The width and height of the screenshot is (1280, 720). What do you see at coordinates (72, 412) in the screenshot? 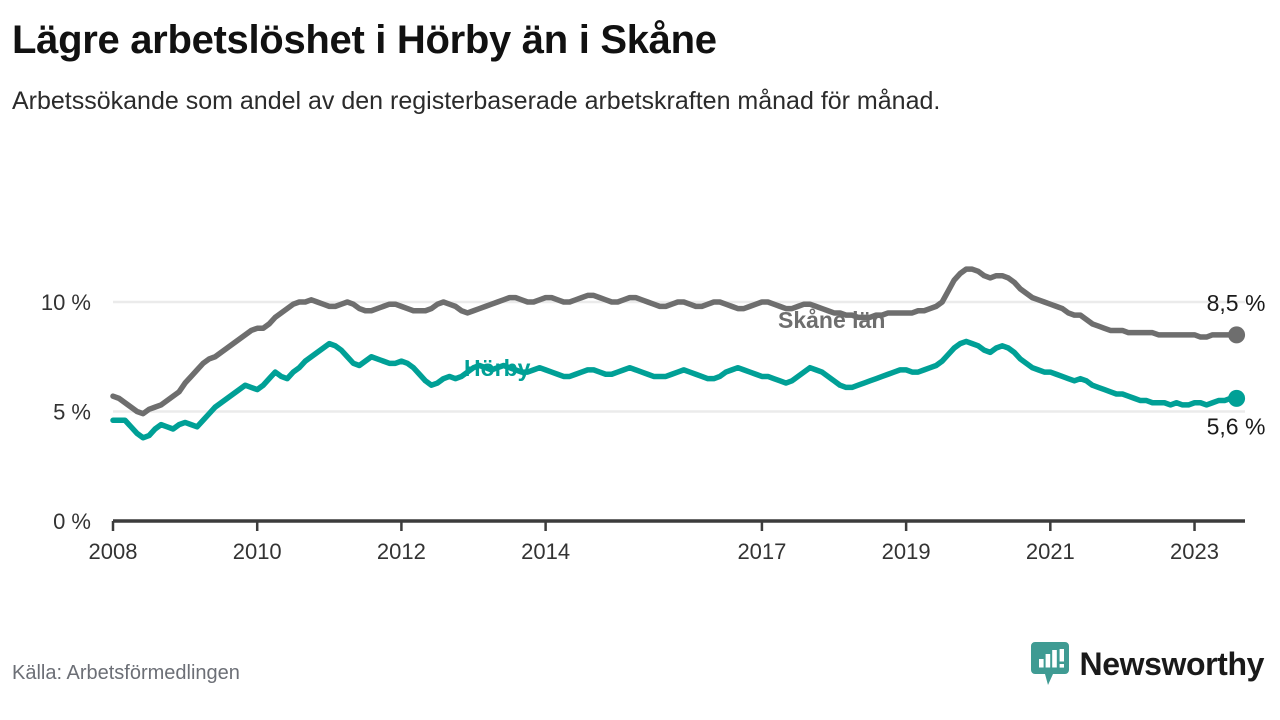
I see `y-axis-tick-label: 5 %` at bounding box center [72, 412].